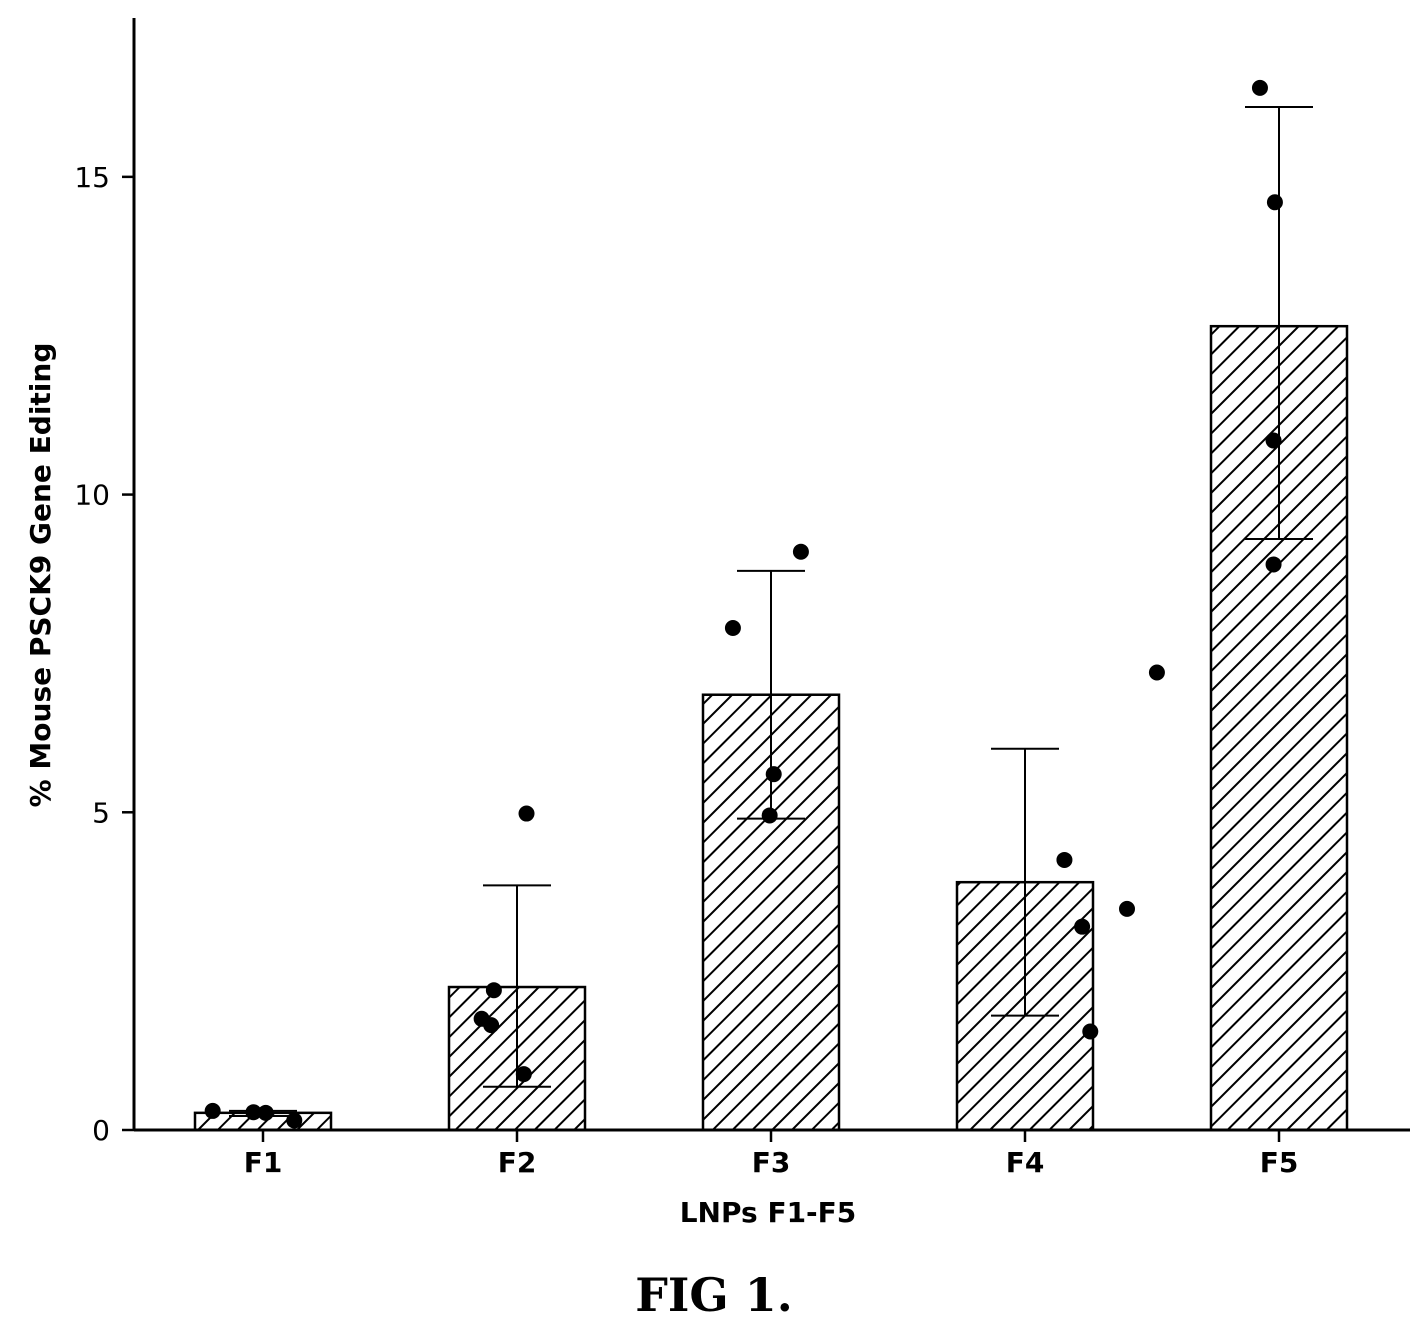 The width and height of the screenshot is (1428, 1336). What do you see at coordinates (1025, 1162) in the screenshot?
I see `x-tick-label: F4` at bounding box center [1025, 1162].